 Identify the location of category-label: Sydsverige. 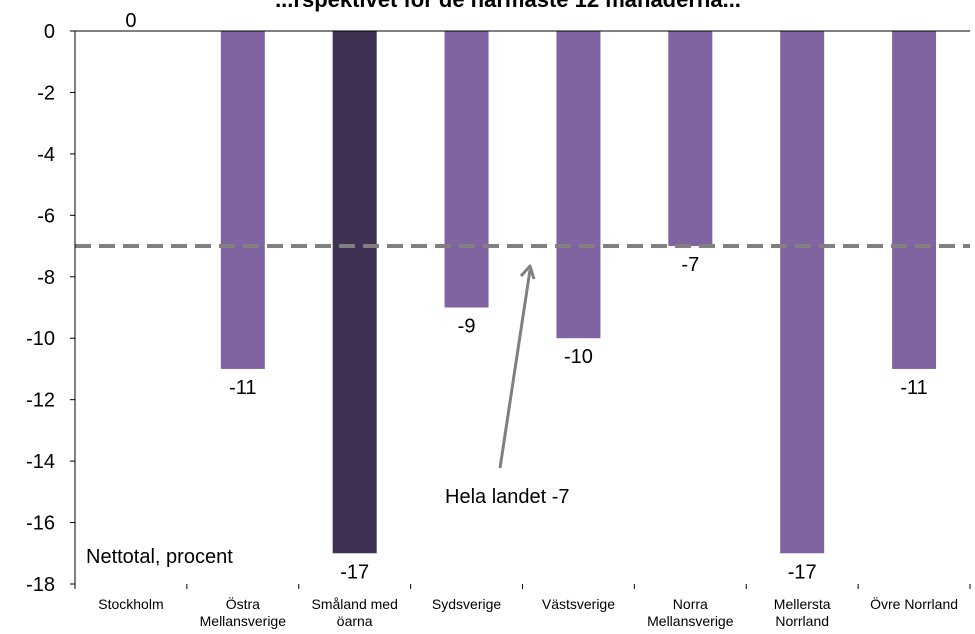
(466, 604).